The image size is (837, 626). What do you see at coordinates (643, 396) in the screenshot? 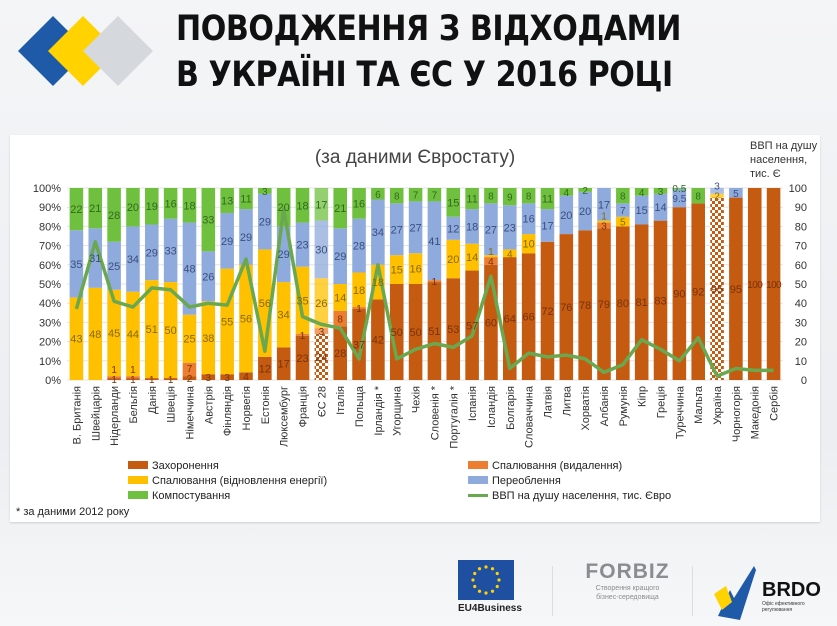
I see `category-label: Кіпр` at bounding box center [643, 396].